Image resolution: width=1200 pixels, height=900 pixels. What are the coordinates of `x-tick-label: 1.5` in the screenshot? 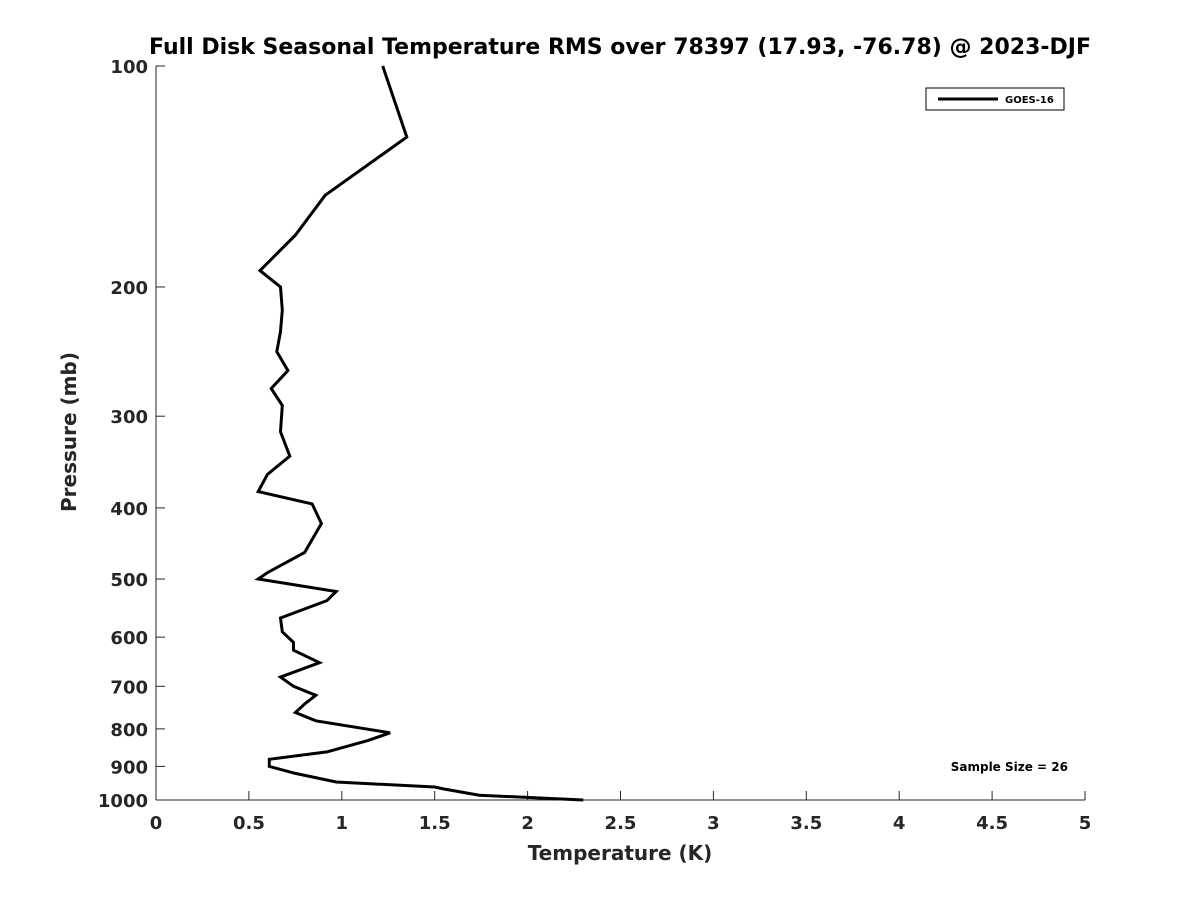 It's located at (435, 823).